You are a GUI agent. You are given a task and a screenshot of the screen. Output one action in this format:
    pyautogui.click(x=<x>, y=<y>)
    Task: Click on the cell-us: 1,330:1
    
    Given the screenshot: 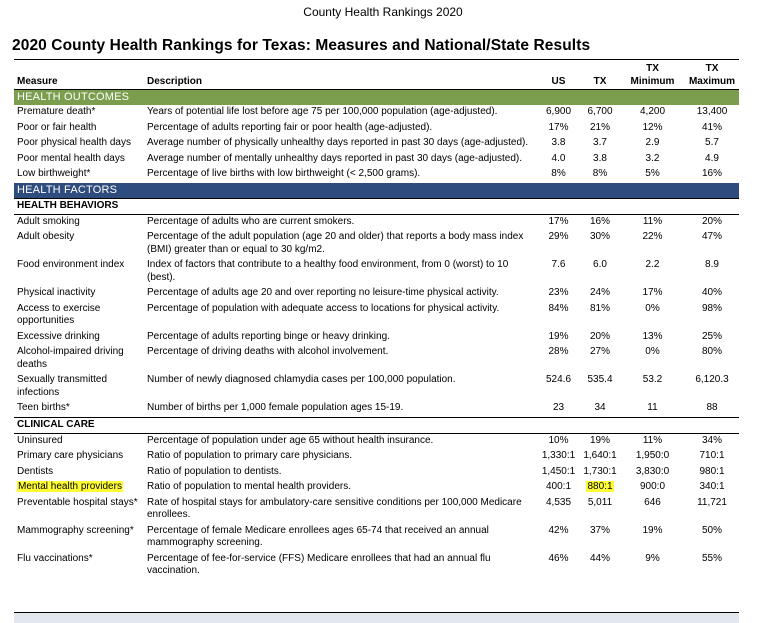 What is the action you would take?
    pyautogui.click(x=558, y=455)
    